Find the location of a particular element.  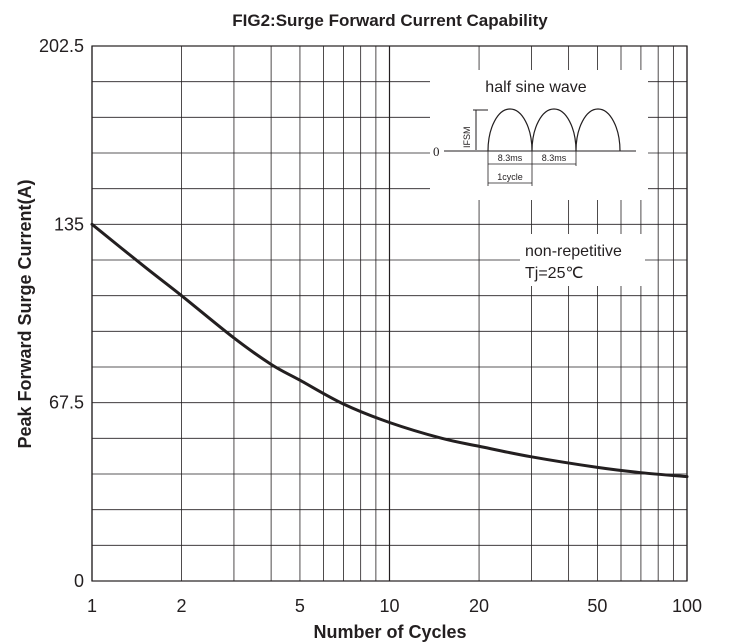

waveform-zero-label: 0 is located at coordinates (436, 151).